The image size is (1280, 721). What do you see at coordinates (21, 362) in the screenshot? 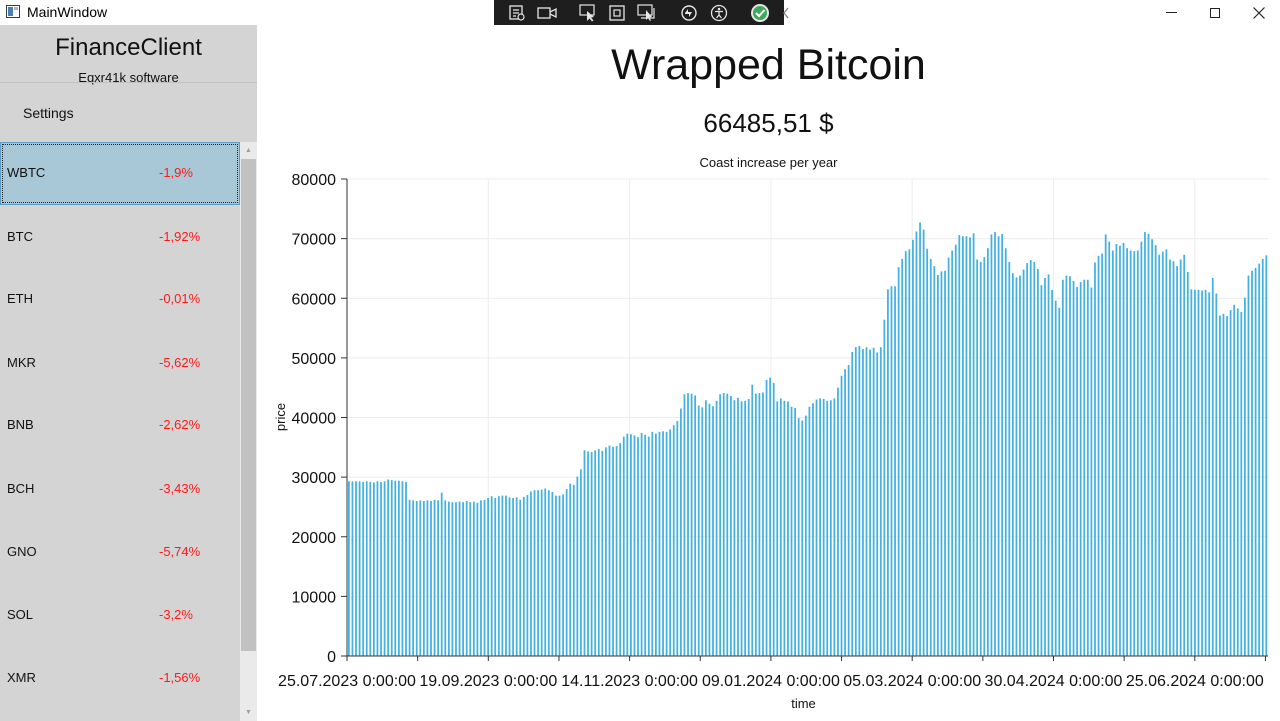
I see `coin-symbol: MKR` at bounding box center [21, 362].